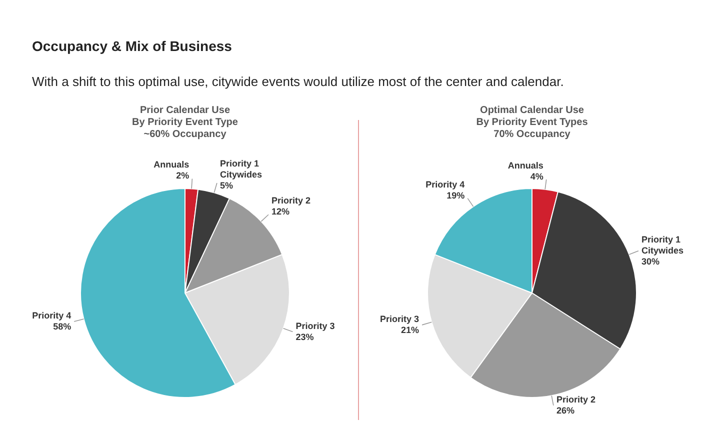  Describe the element at coordinates (650, 261) in the screenshot. I see `data-label: 30%` at that location.